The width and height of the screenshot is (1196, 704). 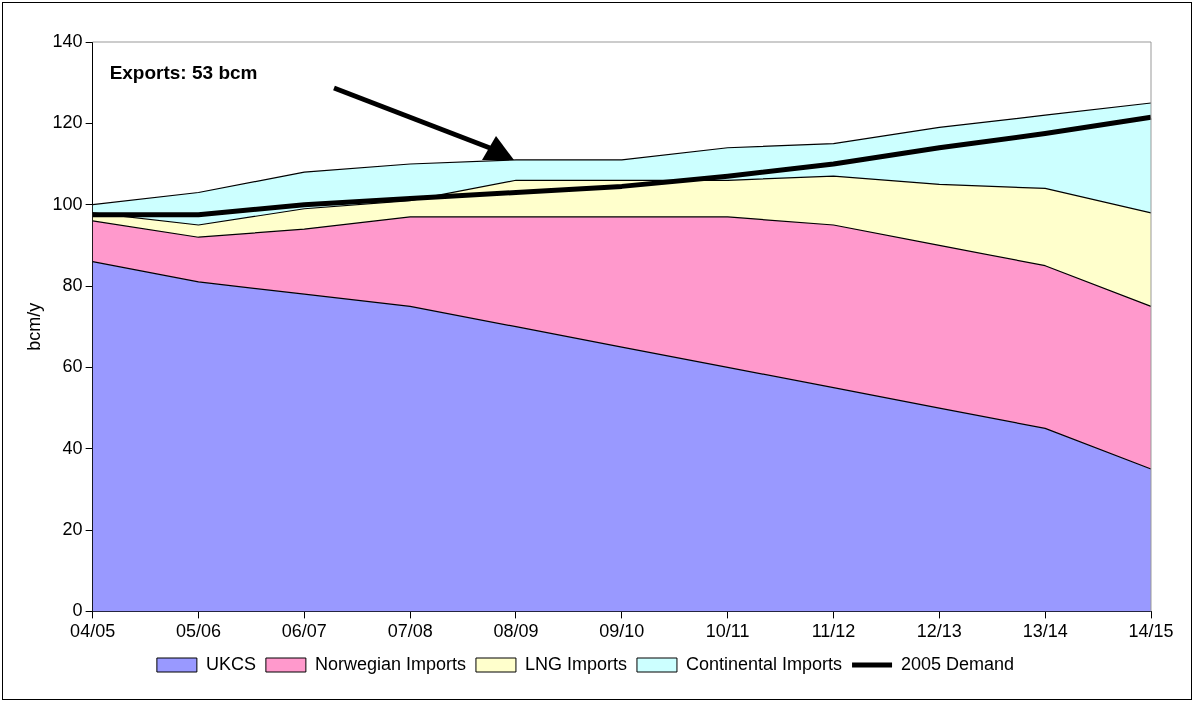 I want to click on legend-label: Continental Imports, so click(x=764, y=663).